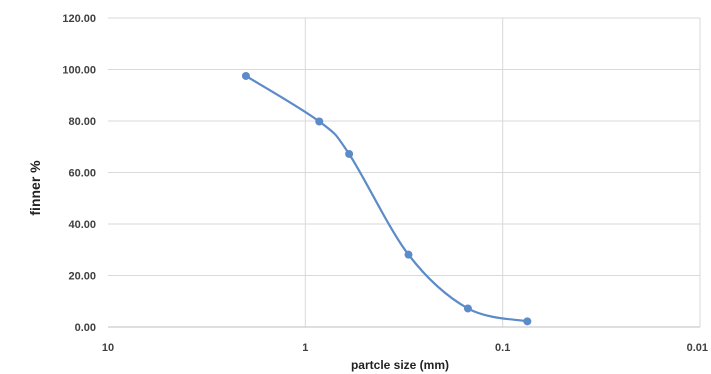  Describe the element at coordinates (85, 328) in the screenshot. I see `y-tick-label: 0.00` at that location.